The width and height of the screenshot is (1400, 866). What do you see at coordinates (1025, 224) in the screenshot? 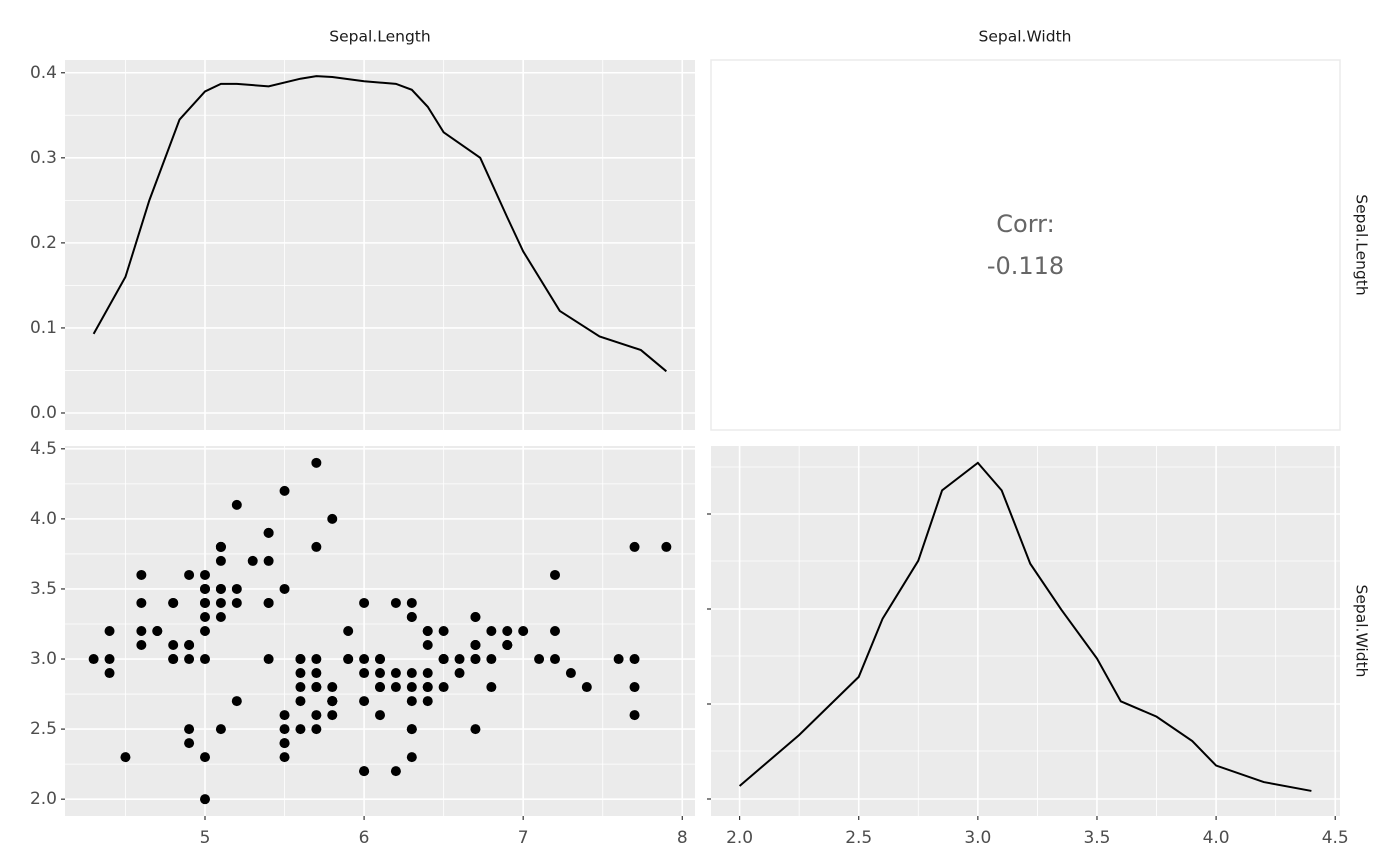
I see `corr-label: Corr:` at bounding box center [1025, 224].